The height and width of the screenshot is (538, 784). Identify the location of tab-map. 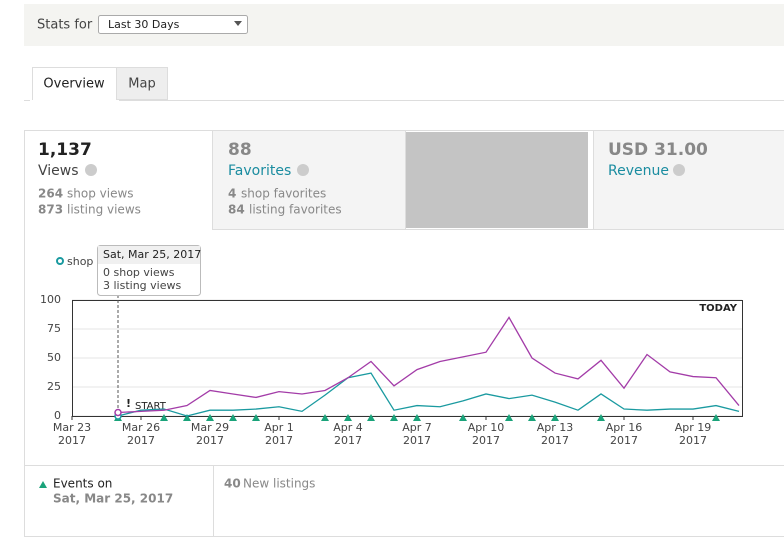
(142, 83).